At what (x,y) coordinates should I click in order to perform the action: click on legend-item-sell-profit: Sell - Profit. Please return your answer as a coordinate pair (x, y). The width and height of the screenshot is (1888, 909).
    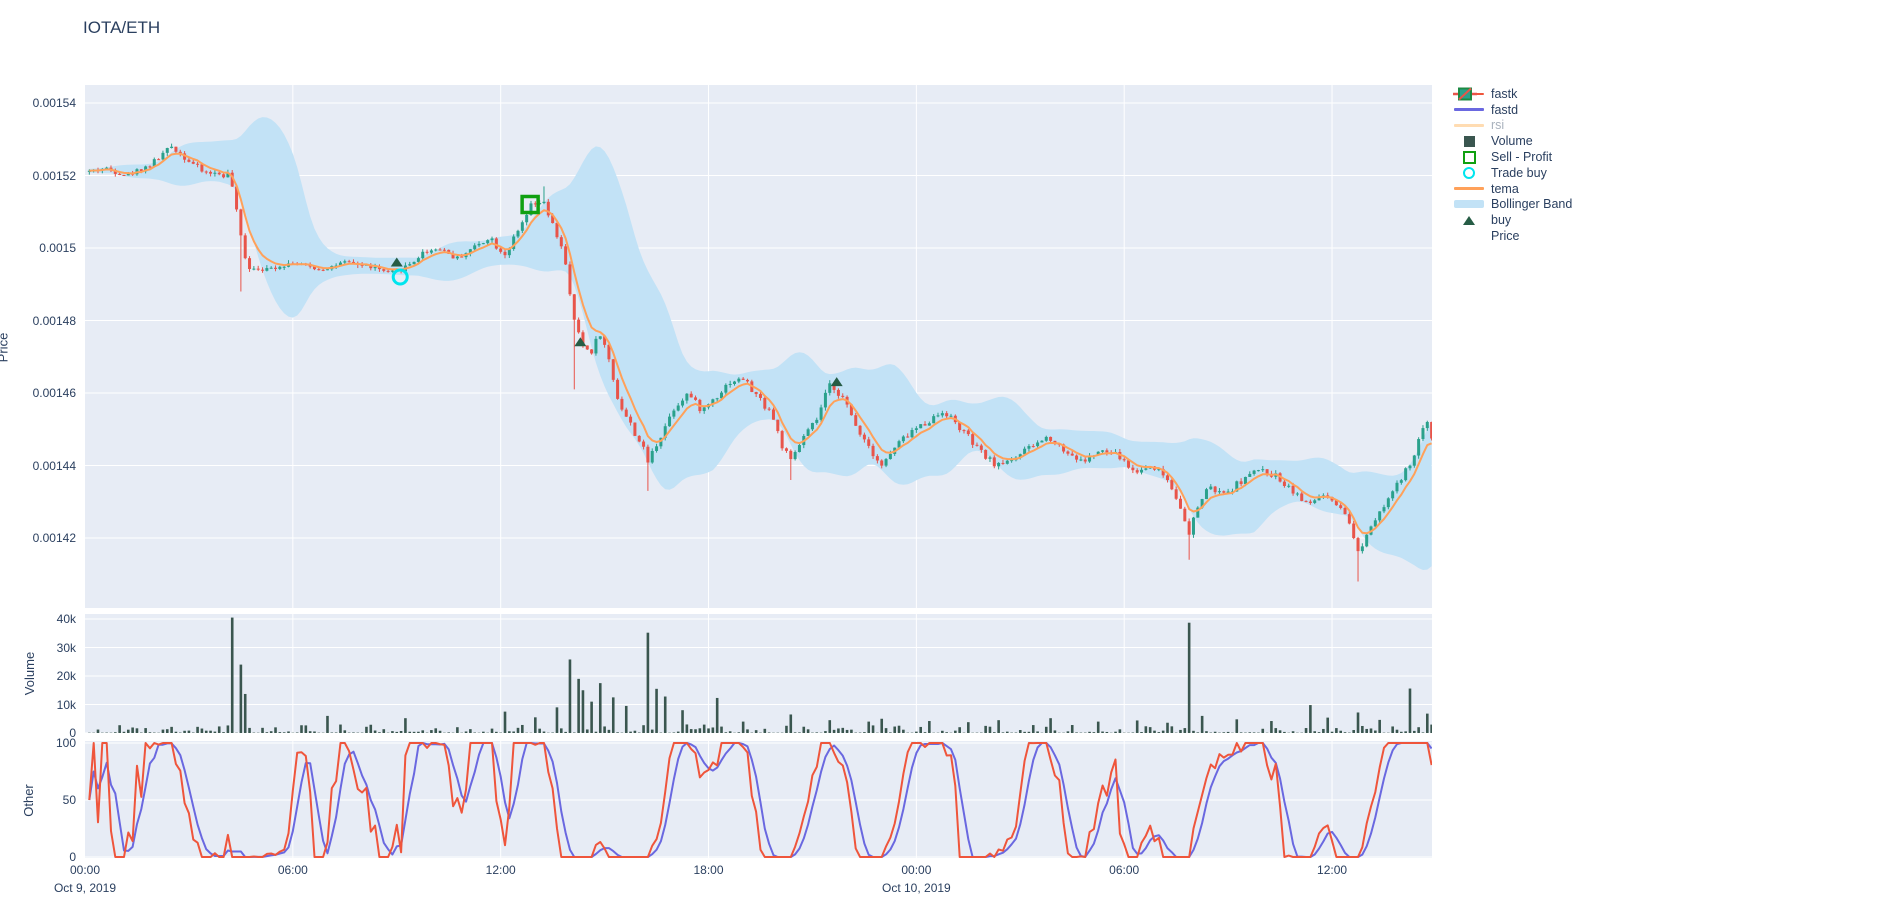
    Looking at the image, I should click on (1512, 157).